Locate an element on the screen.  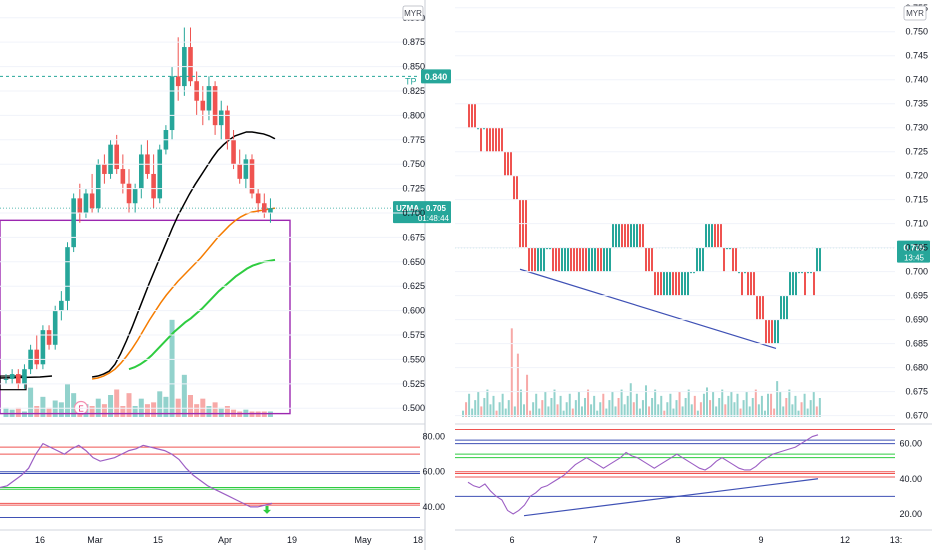
price-tick-label: 0.550 is located at coordinates (413, 359).